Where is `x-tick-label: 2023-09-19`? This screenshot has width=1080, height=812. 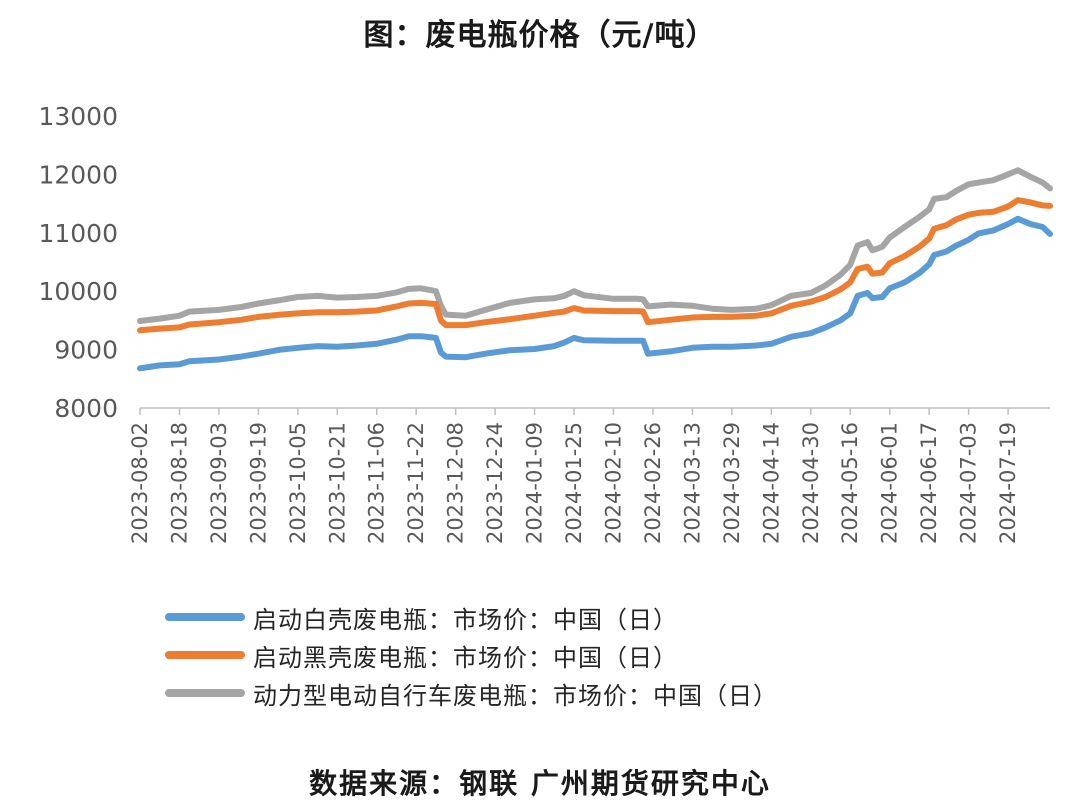 x-tick-label: 2023-09-19 is located at coordinates (258, 483).